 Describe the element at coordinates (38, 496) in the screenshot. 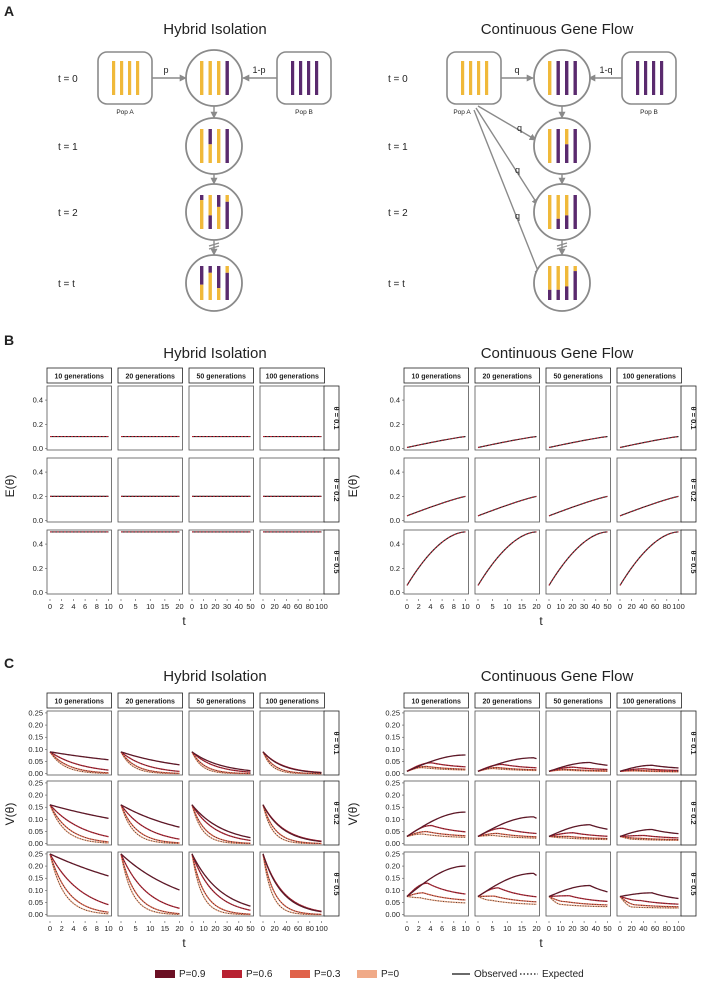

I see `b-hybrid-ytick-r1: 0.2` at that location.